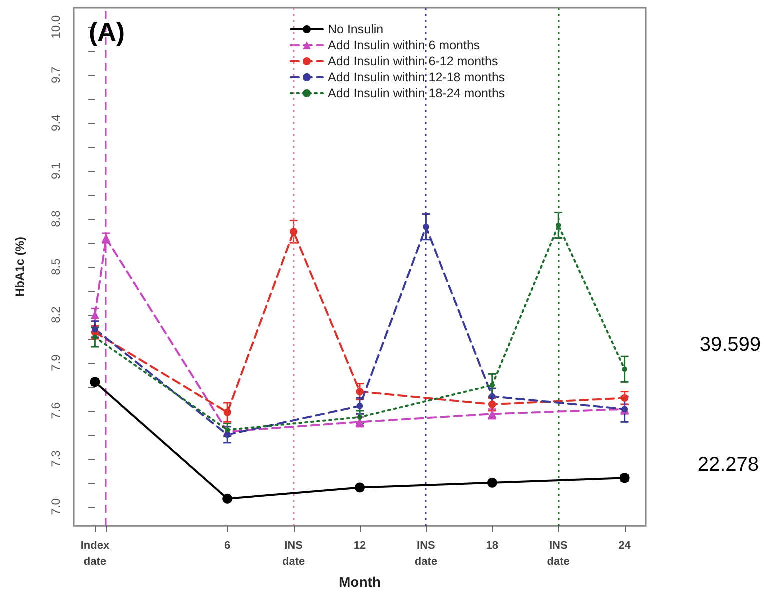 The width and height of the screenshot is (771, 594). Describe the element at coordinates (417, 93) in the screenshot. I see `legend-label: Add Insulin within 18-24 months` at that location.